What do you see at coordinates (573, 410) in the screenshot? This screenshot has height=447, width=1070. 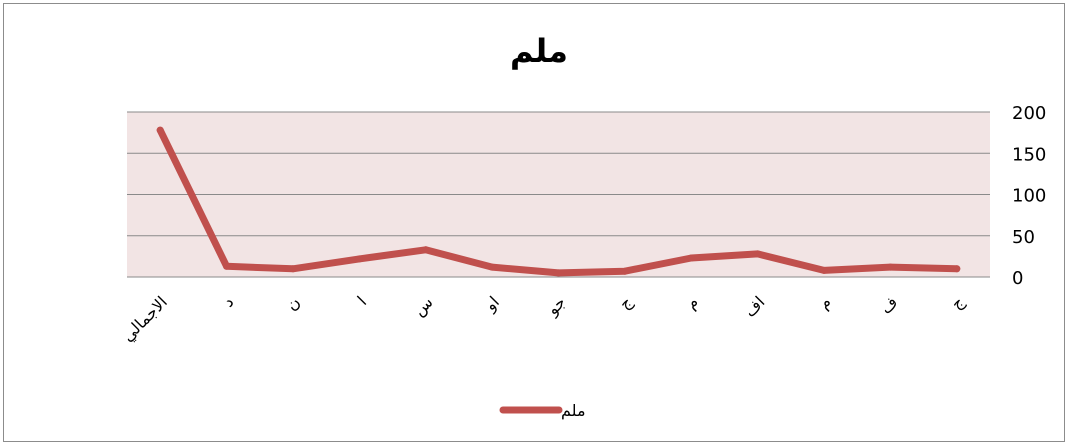 I see `legend-label: ملم` at bounding box center [573, 410].